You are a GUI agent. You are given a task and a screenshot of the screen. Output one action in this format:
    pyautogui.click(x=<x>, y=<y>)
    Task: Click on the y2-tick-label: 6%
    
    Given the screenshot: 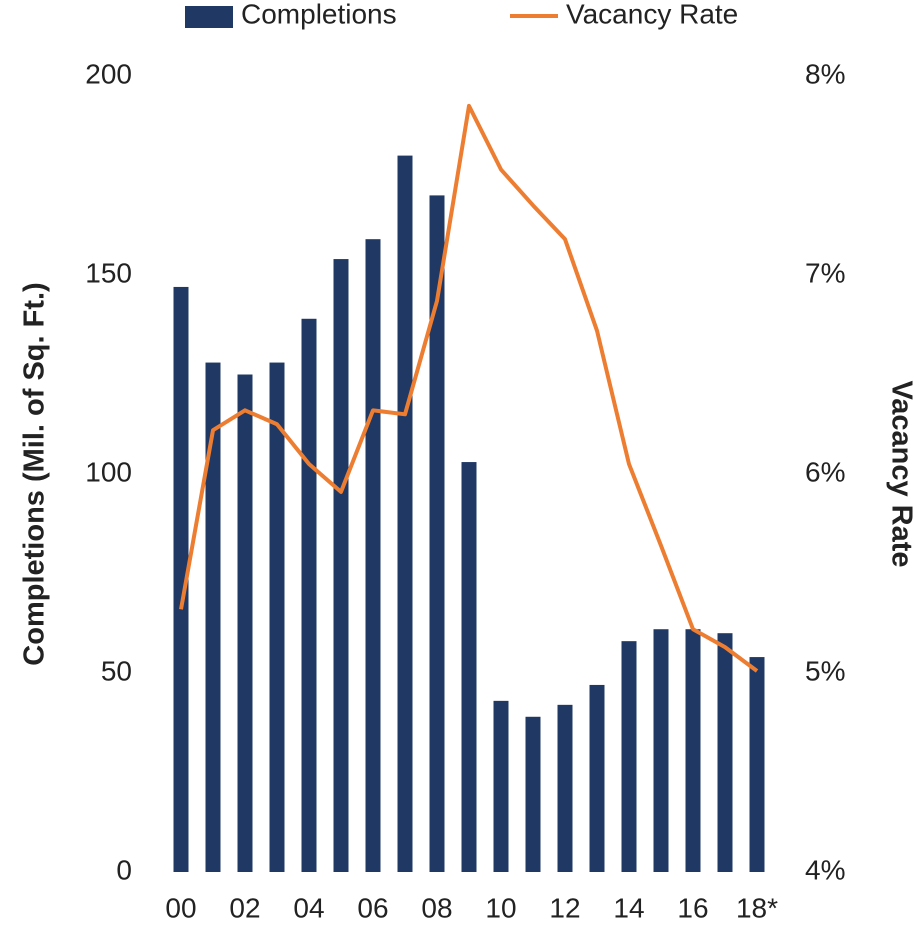 What is the action you would take?
    pyautogui.click(x=825, y=471)
    